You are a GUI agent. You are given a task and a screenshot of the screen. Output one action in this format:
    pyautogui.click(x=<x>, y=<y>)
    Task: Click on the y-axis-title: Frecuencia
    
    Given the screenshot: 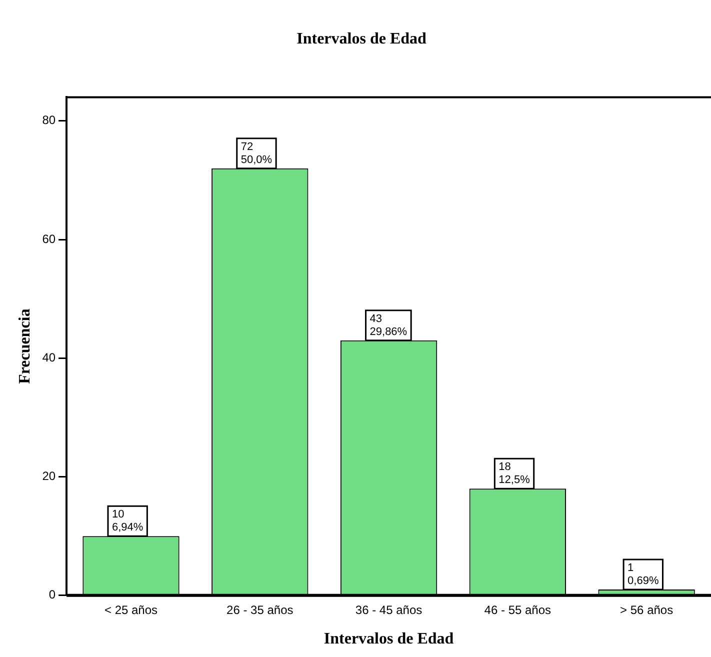 What is the action you would take?
    pyautogui.click(x=25, y=346)
    